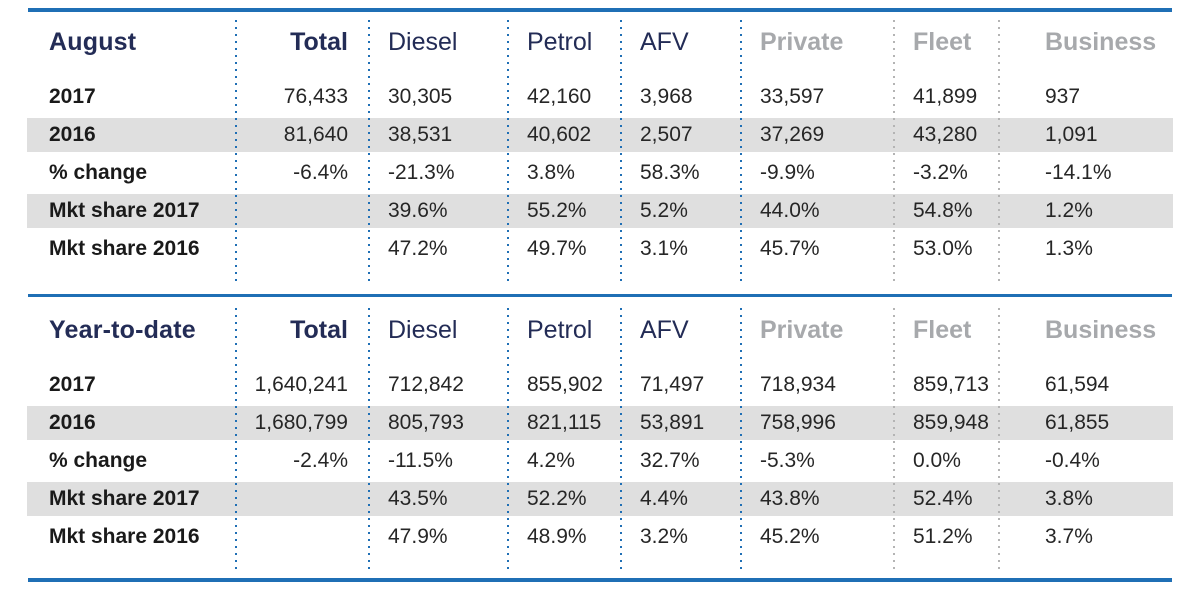 This screenshot has width=1200, height=604. I want to click on table-cell: 39.6%, so click(418, 210).